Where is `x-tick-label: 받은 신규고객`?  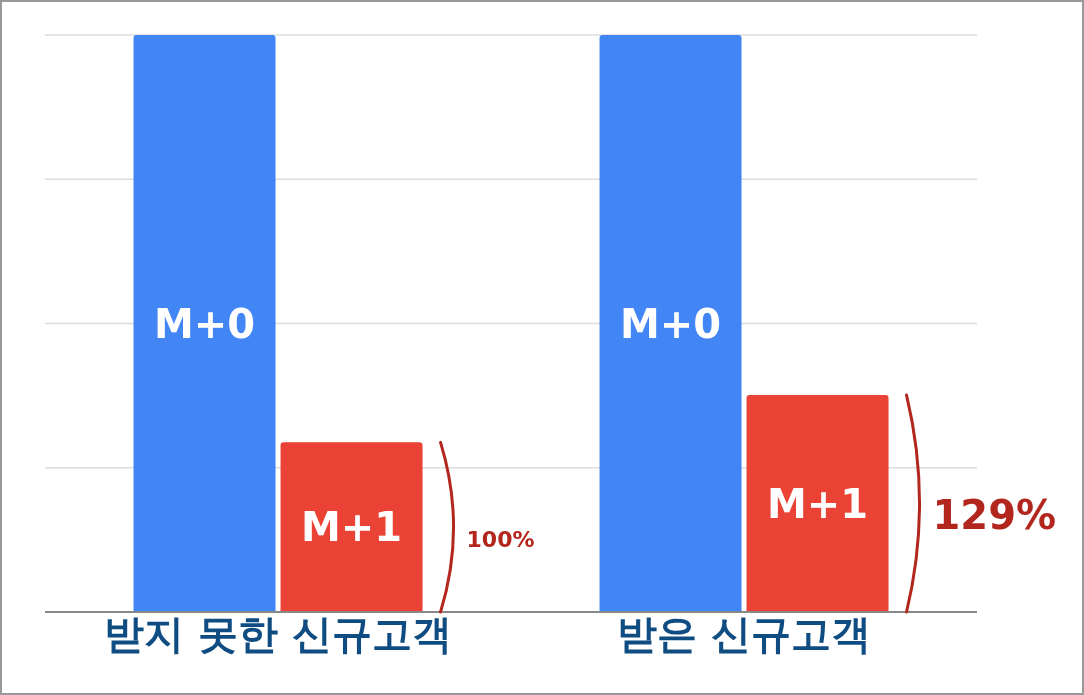 x-tick-label: 받은 신규고객 is located at coordinates (744, 634).